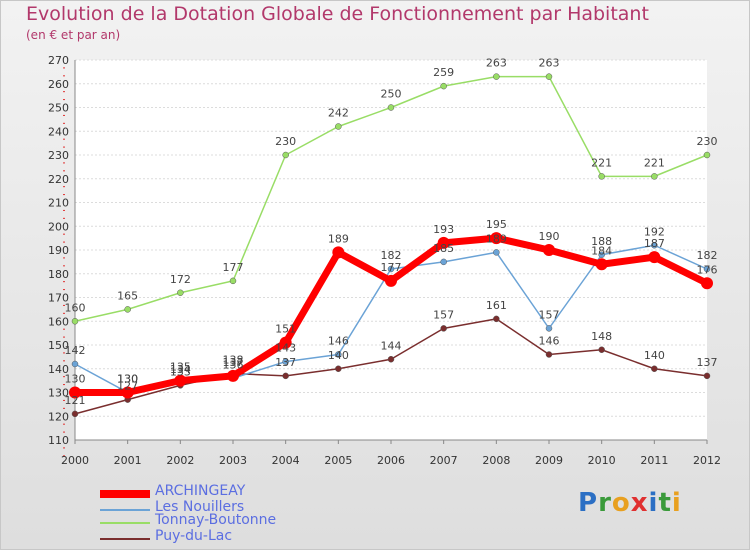 The width and height of the screenshot is (750, 550). I want to click on point-puy-du-lac-2006, so click(391, 359).